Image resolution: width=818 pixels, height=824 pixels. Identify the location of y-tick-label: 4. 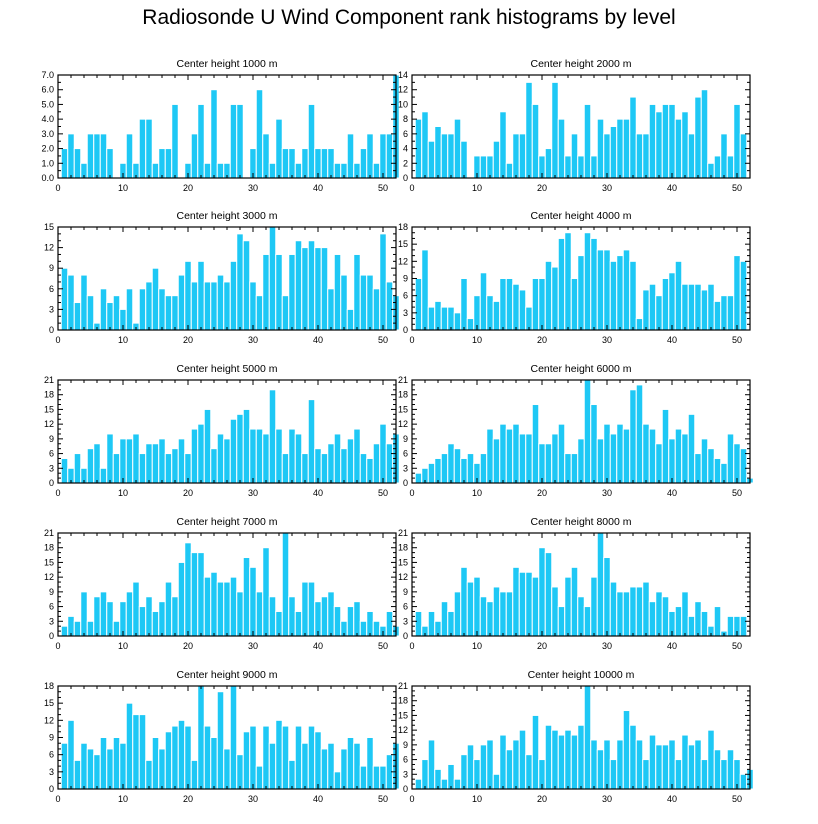
(405, 149).